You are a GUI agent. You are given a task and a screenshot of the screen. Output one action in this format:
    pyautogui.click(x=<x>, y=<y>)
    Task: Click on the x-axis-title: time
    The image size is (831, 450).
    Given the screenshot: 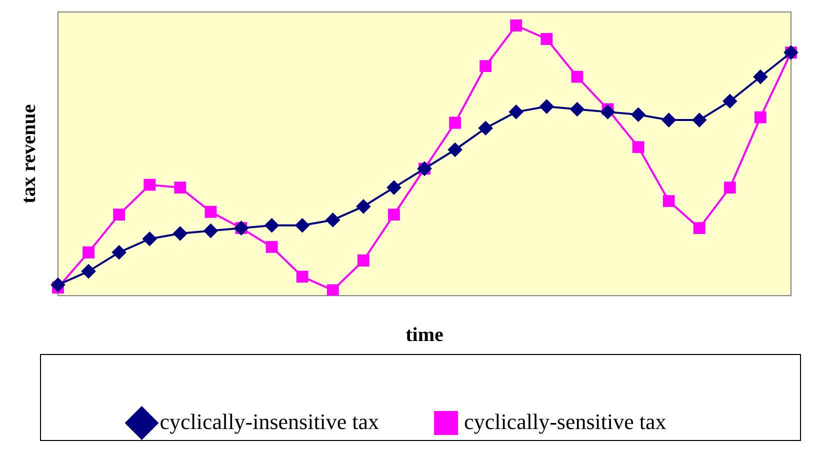 What is the action you would take?
    pyautogui.click(x=425, y=335)
    